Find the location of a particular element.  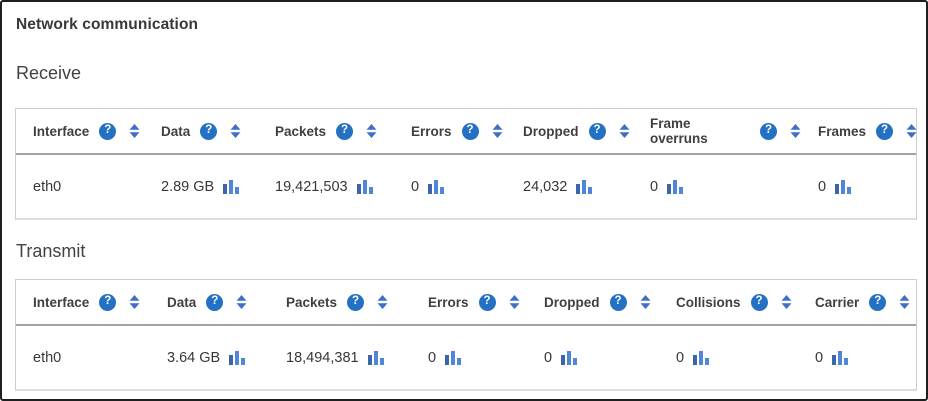

column-label: Carrier is located at coordinates (837, 302).